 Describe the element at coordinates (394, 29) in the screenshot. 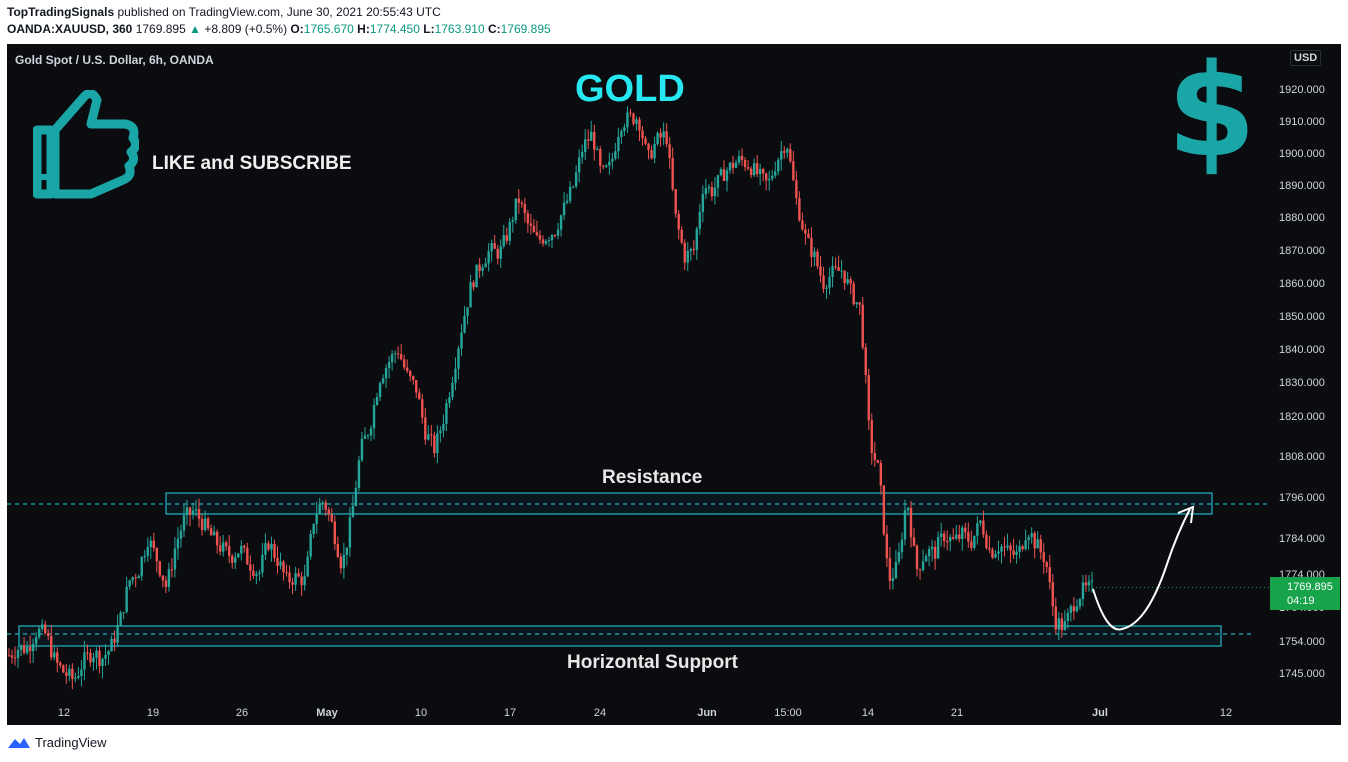

I see `high-value: 1774.450` at that location.